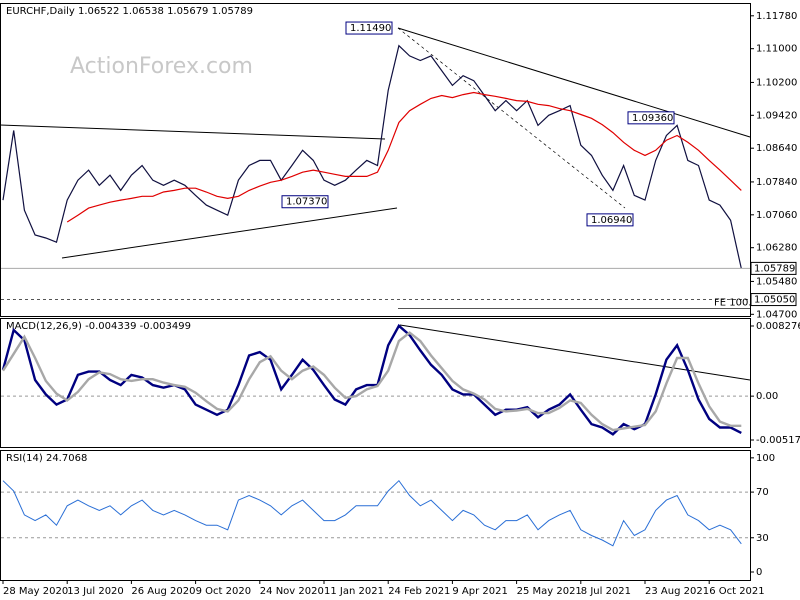 This screenshot has width=800, height=600. Describe the element at coordinates (292, 591) in the screenshot. I see `x-tick-label: 24 Nov 2020` at that location.